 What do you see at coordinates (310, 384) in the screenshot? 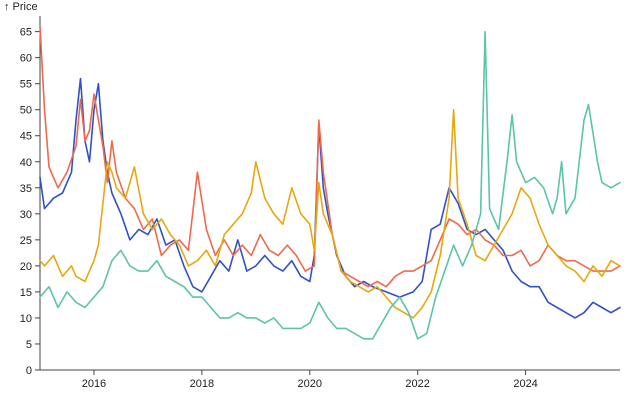
I see `x-tick-label: 2020` at bounding box center [310, 384].